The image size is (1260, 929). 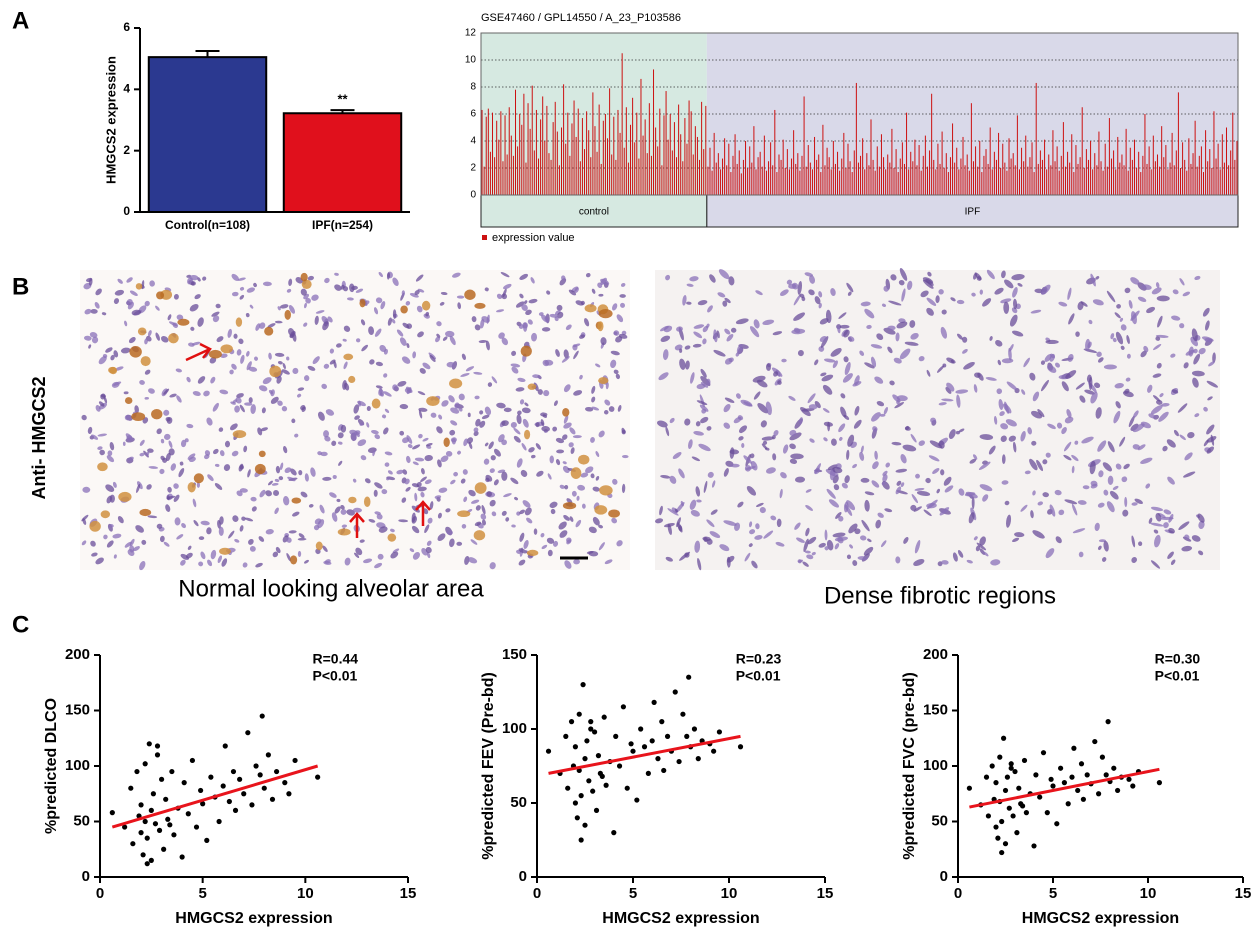 What do you see at coordinates (215, 796) in the screenshot?
I see `trend-line` at bounding box center [215, 796].